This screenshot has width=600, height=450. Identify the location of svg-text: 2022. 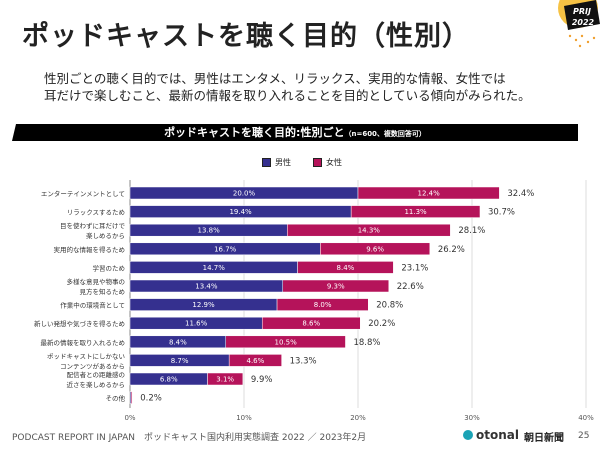
(583, 22).